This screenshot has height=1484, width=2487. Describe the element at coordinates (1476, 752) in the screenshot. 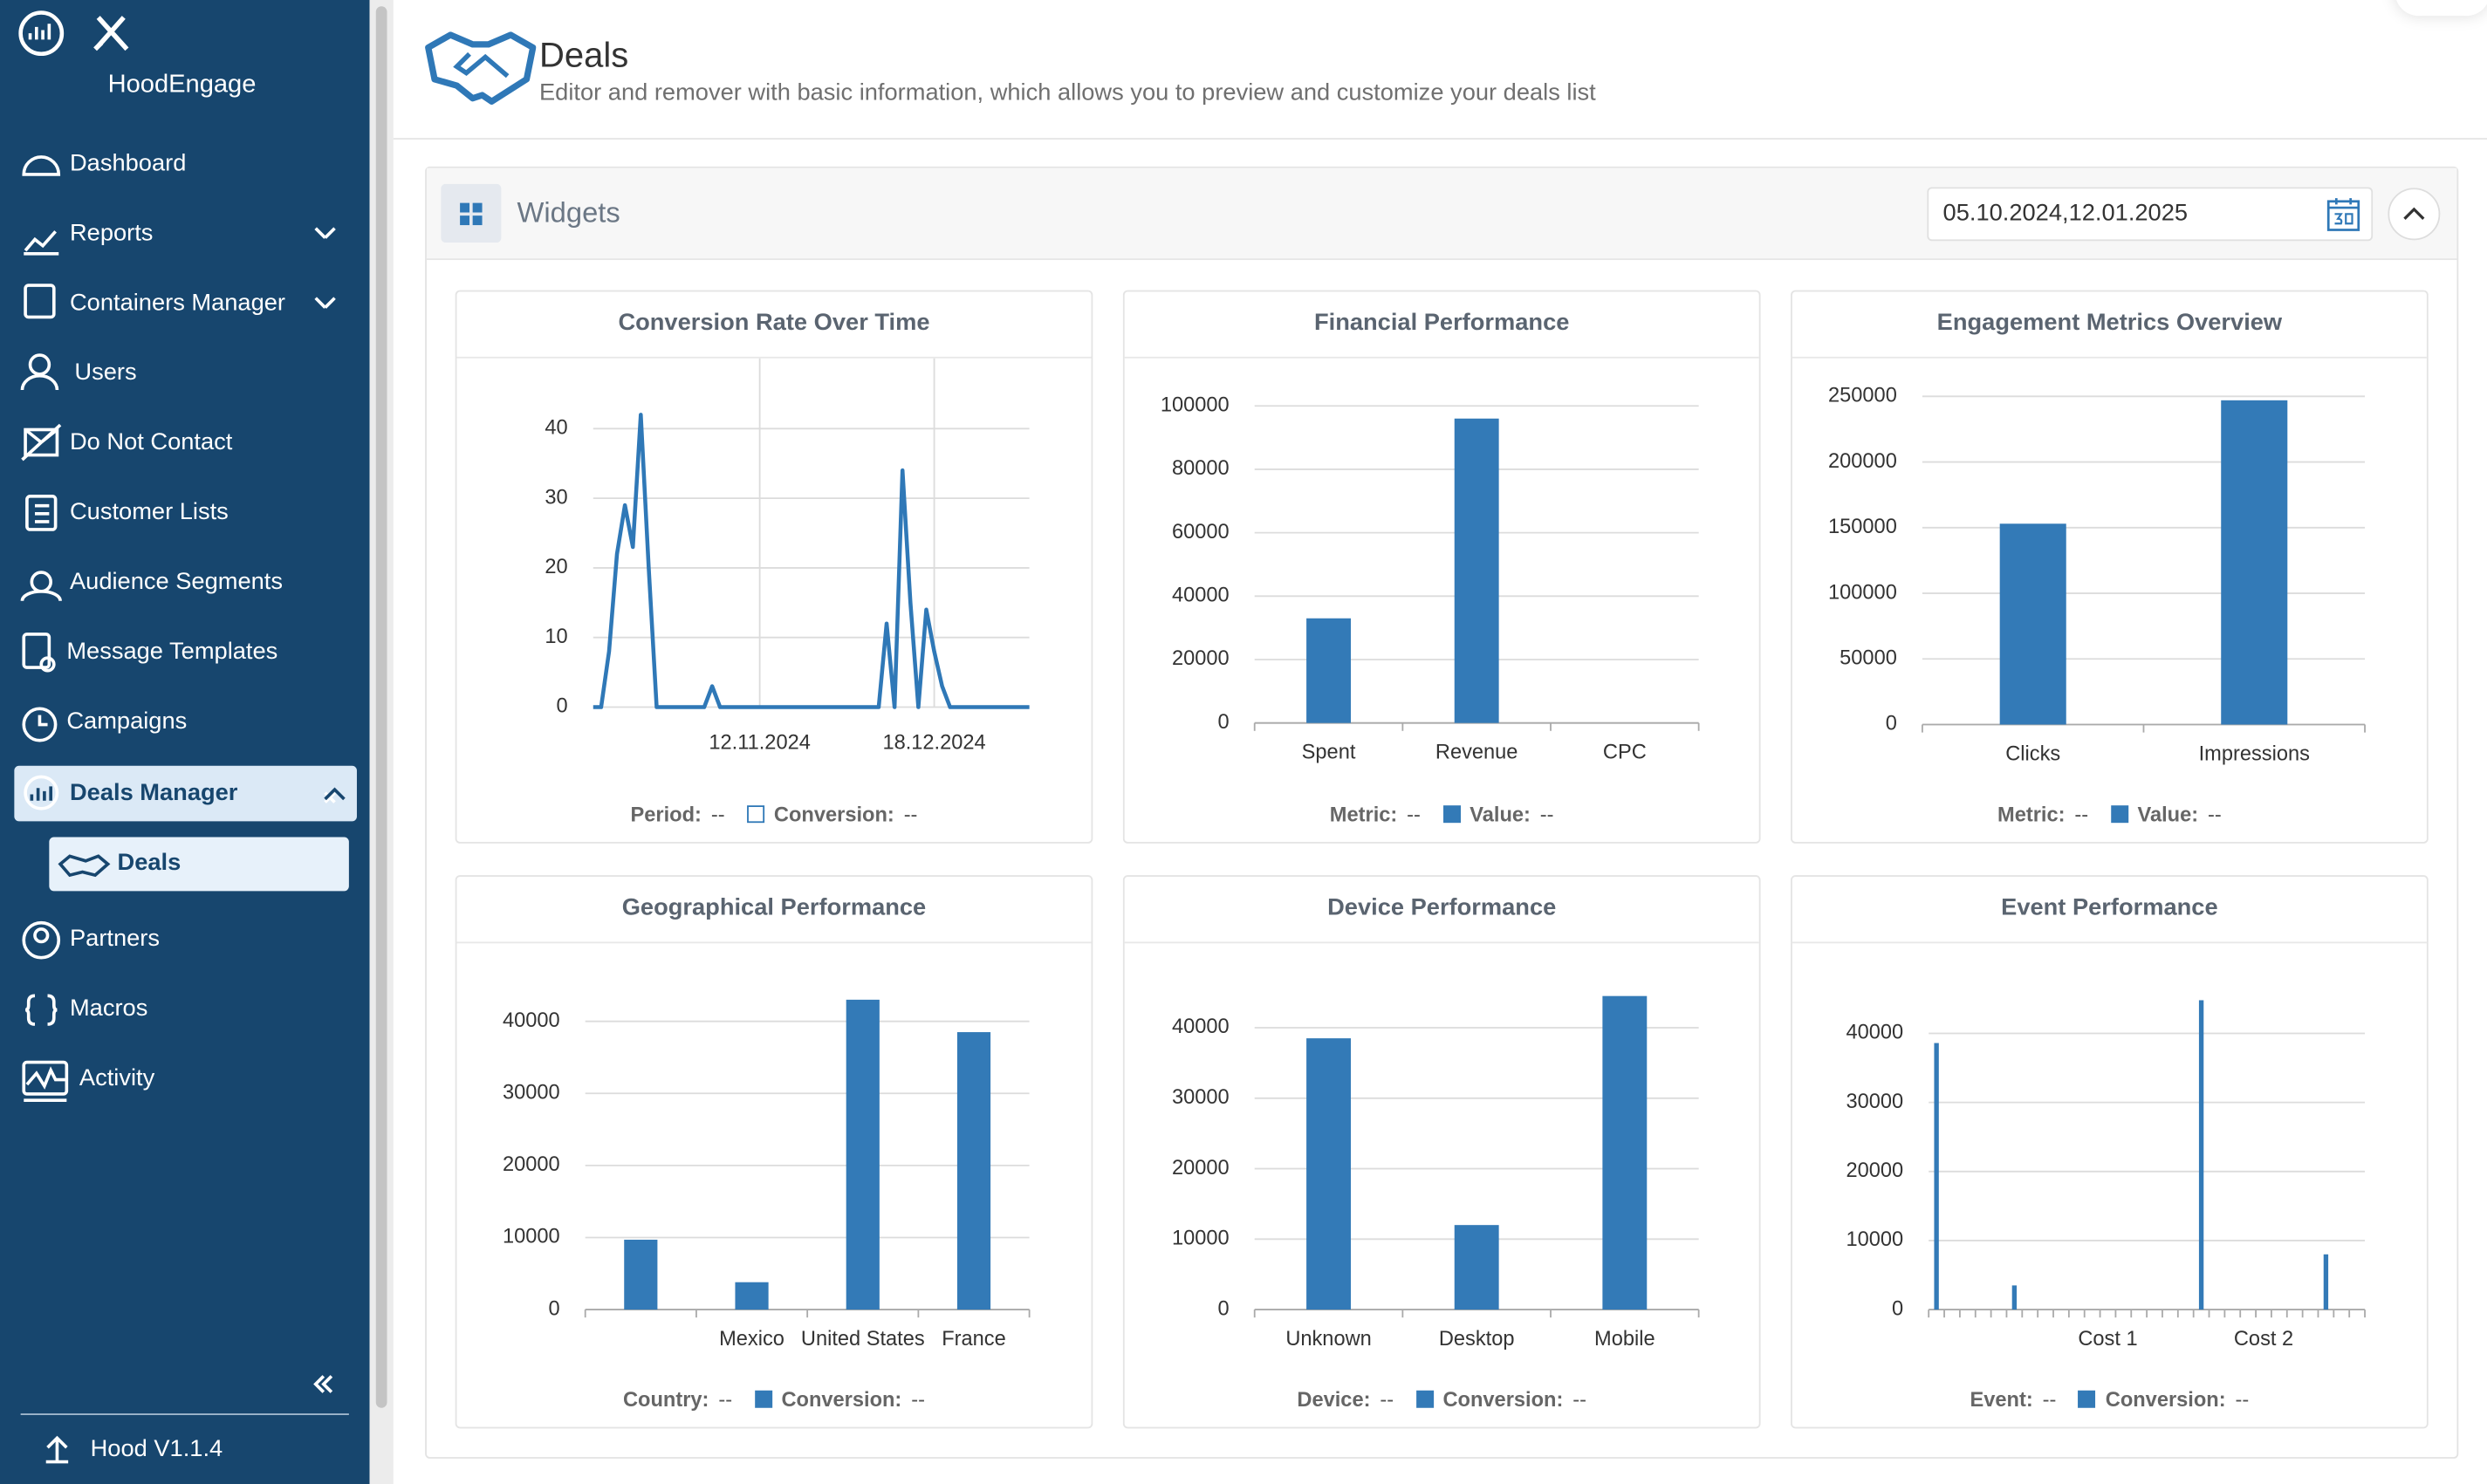

I see `x-tick-label: Revenue` at that location.